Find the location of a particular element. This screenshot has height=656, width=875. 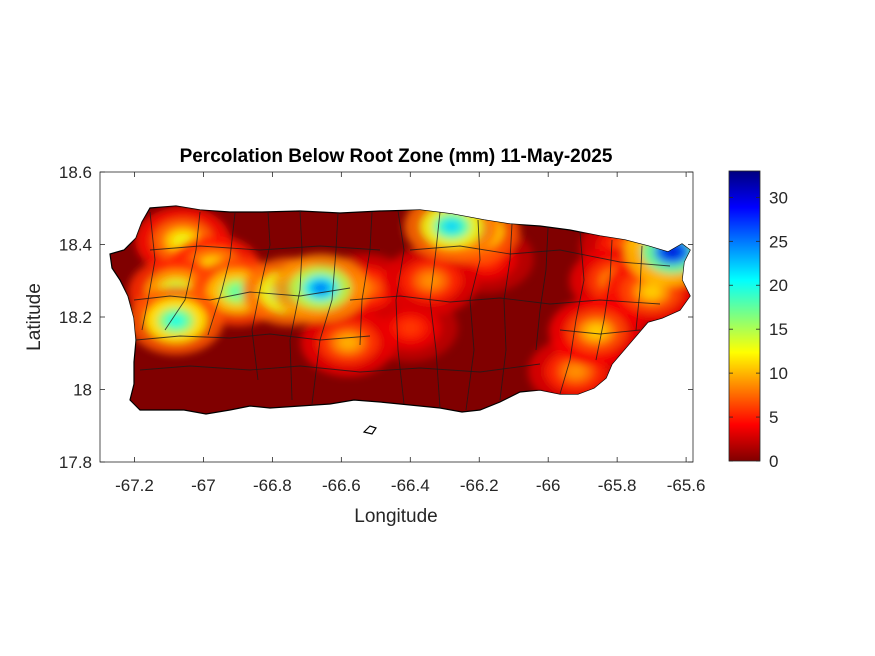

islet-shape is located at coordinates (369, 430).